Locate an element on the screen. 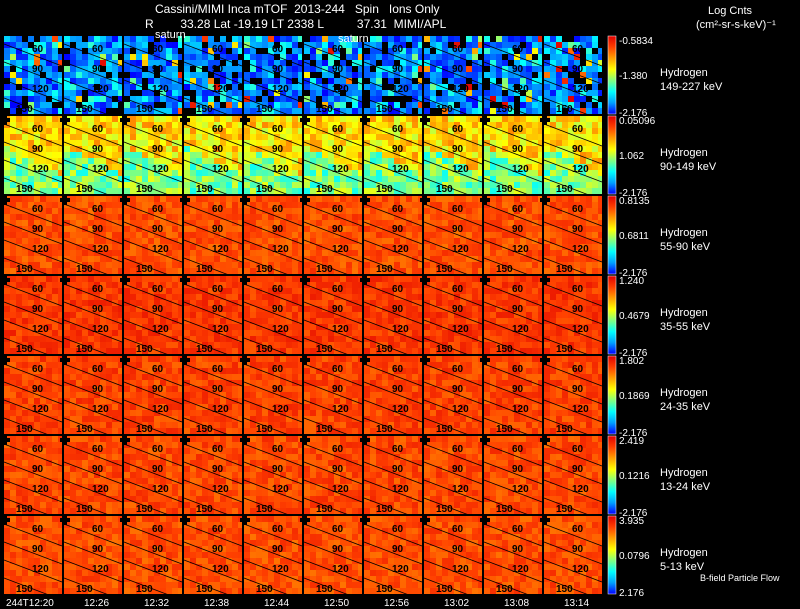  colorbar-max-label: 3.935 is located at coordinates (631, 521).